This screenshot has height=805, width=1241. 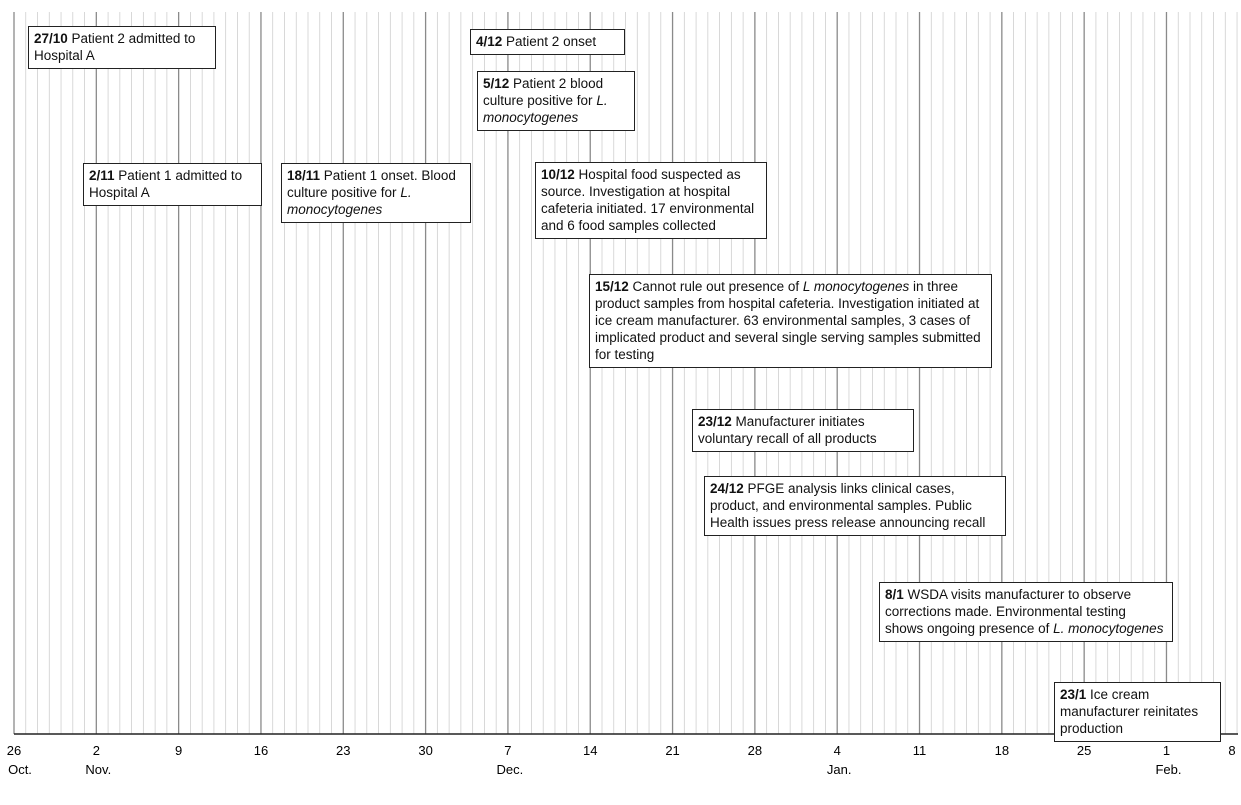 What do you see at coordinates (839, 769) in the screenshot?
I see `month-label: Jan.` at bounding box center [839, 769].